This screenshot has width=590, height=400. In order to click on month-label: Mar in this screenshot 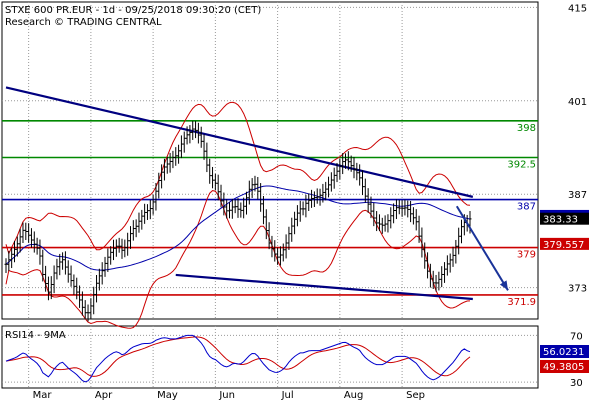, I will do `click(43, 395)`.